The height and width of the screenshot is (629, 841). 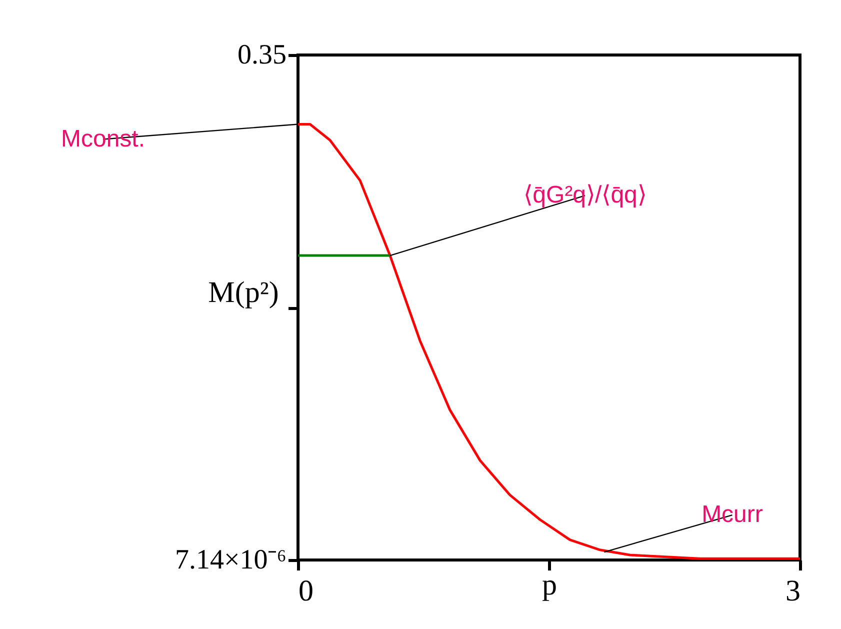 I want to click on y-tick-label: 7.14×10⁻⁶, so click(x=230, y=560).